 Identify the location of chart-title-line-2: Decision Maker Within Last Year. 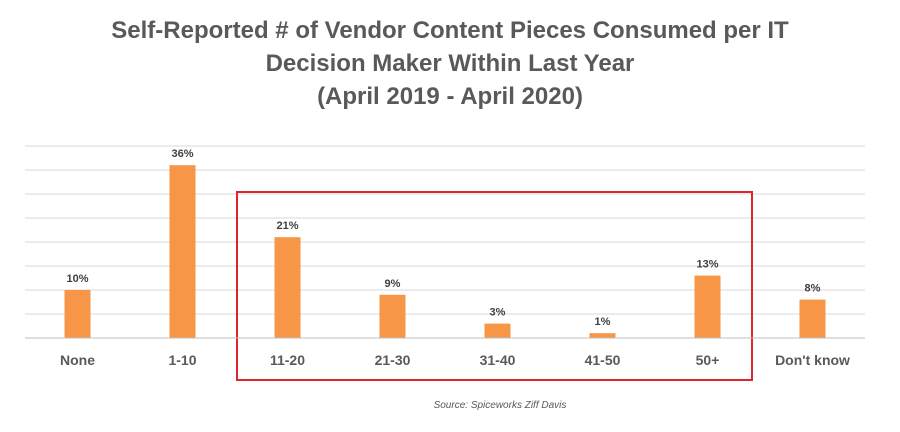
(450, 63).